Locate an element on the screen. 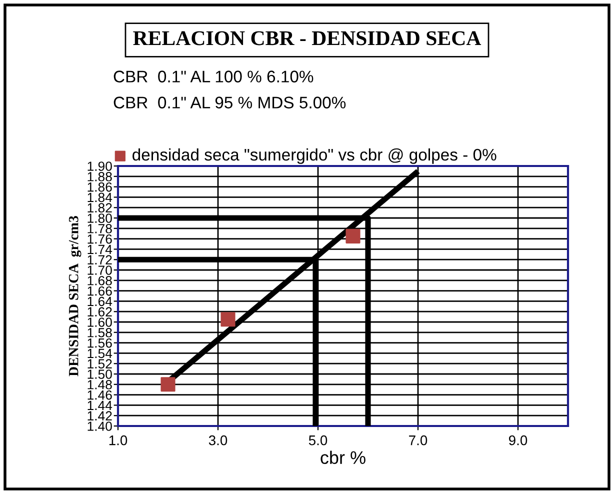 This screenshot has width=614, height=494. y-tick-label: 1.66 is located at coordinates (100, 291).